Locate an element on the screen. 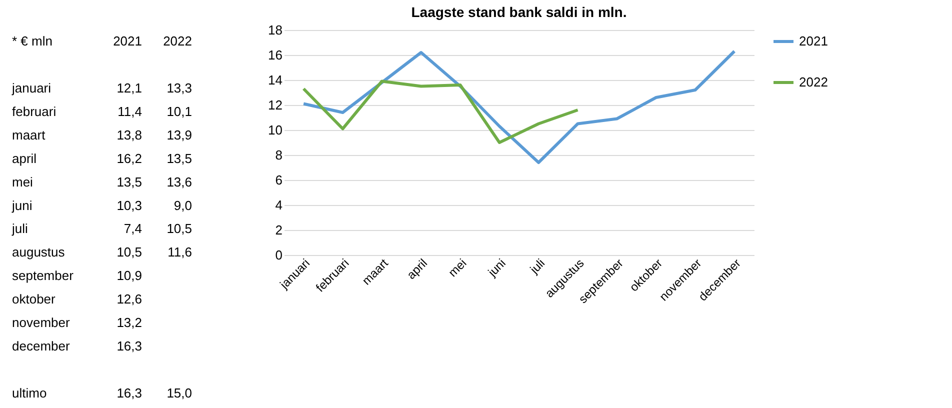 The height and width of the screenshot is (408, 952). y-tick-label: 6 is located at coordinates (278, 180).